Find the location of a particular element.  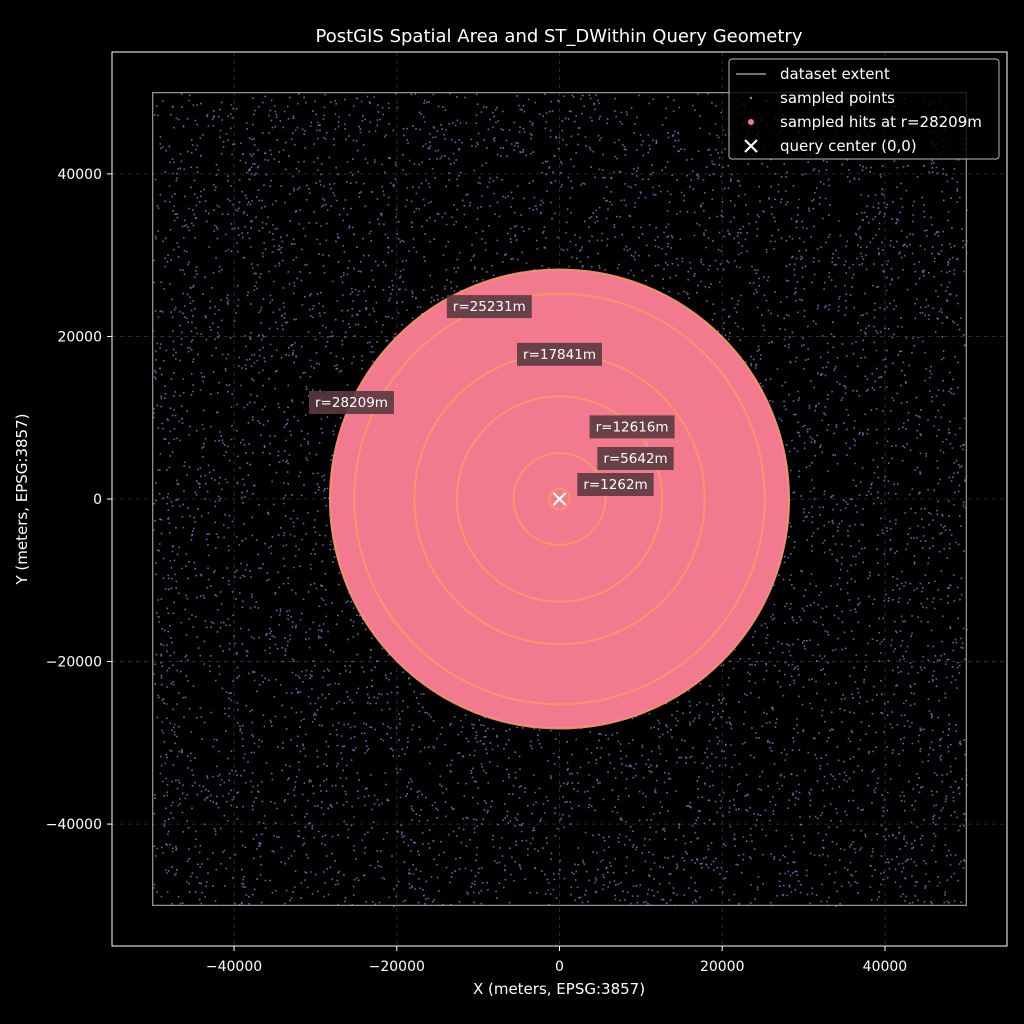

ring-label-text: r=12616m is located at coordinates (632, 427).